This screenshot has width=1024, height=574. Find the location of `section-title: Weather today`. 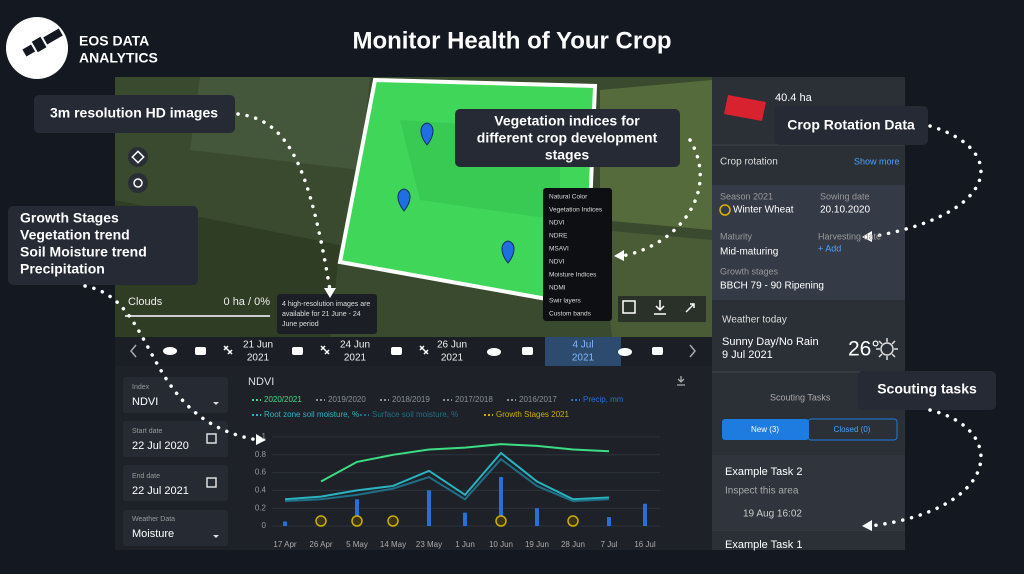

section-title: Weather today is located at coordinates (754, 320).